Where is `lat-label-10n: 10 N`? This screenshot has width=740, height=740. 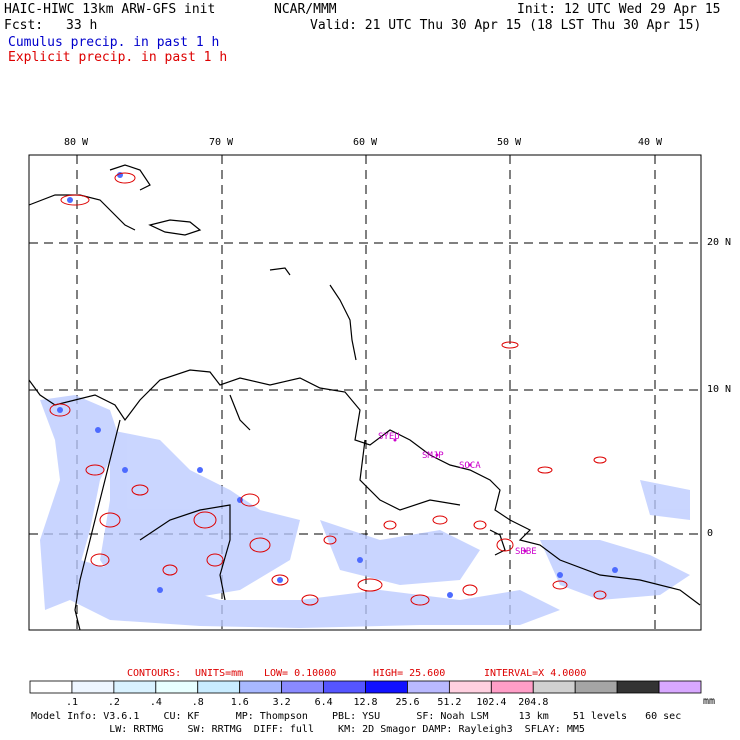 lat-label-10n: 10 N is located at coordinates (719, 389).